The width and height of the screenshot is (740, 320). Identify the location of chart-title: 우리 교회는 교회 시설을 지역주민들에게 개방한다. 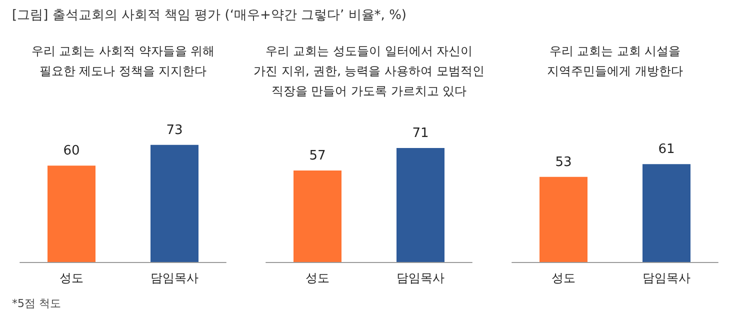
(615, 61).